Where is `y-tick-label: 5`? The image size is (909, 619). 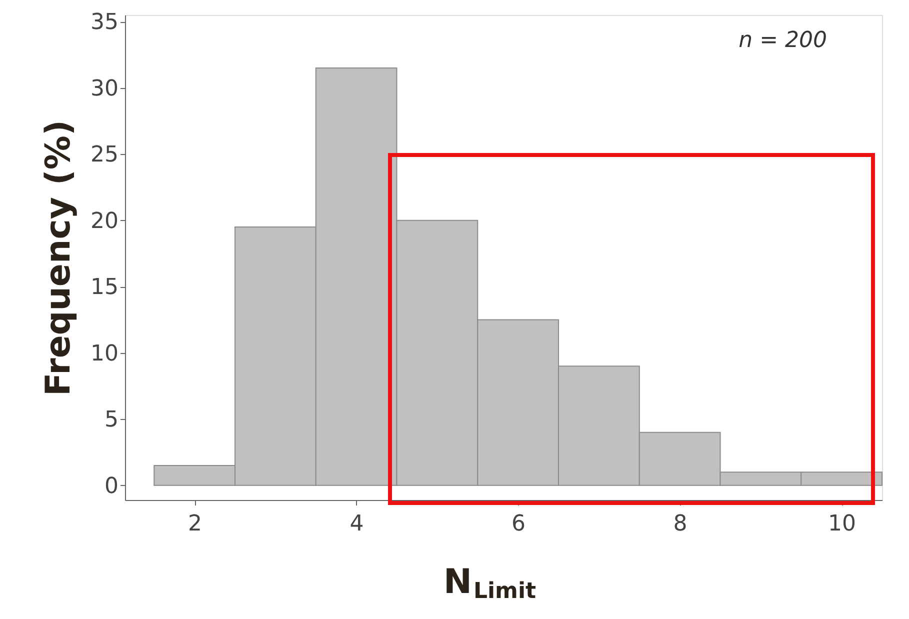 y-tick-label: 5 is located at coordinates (111, 420).